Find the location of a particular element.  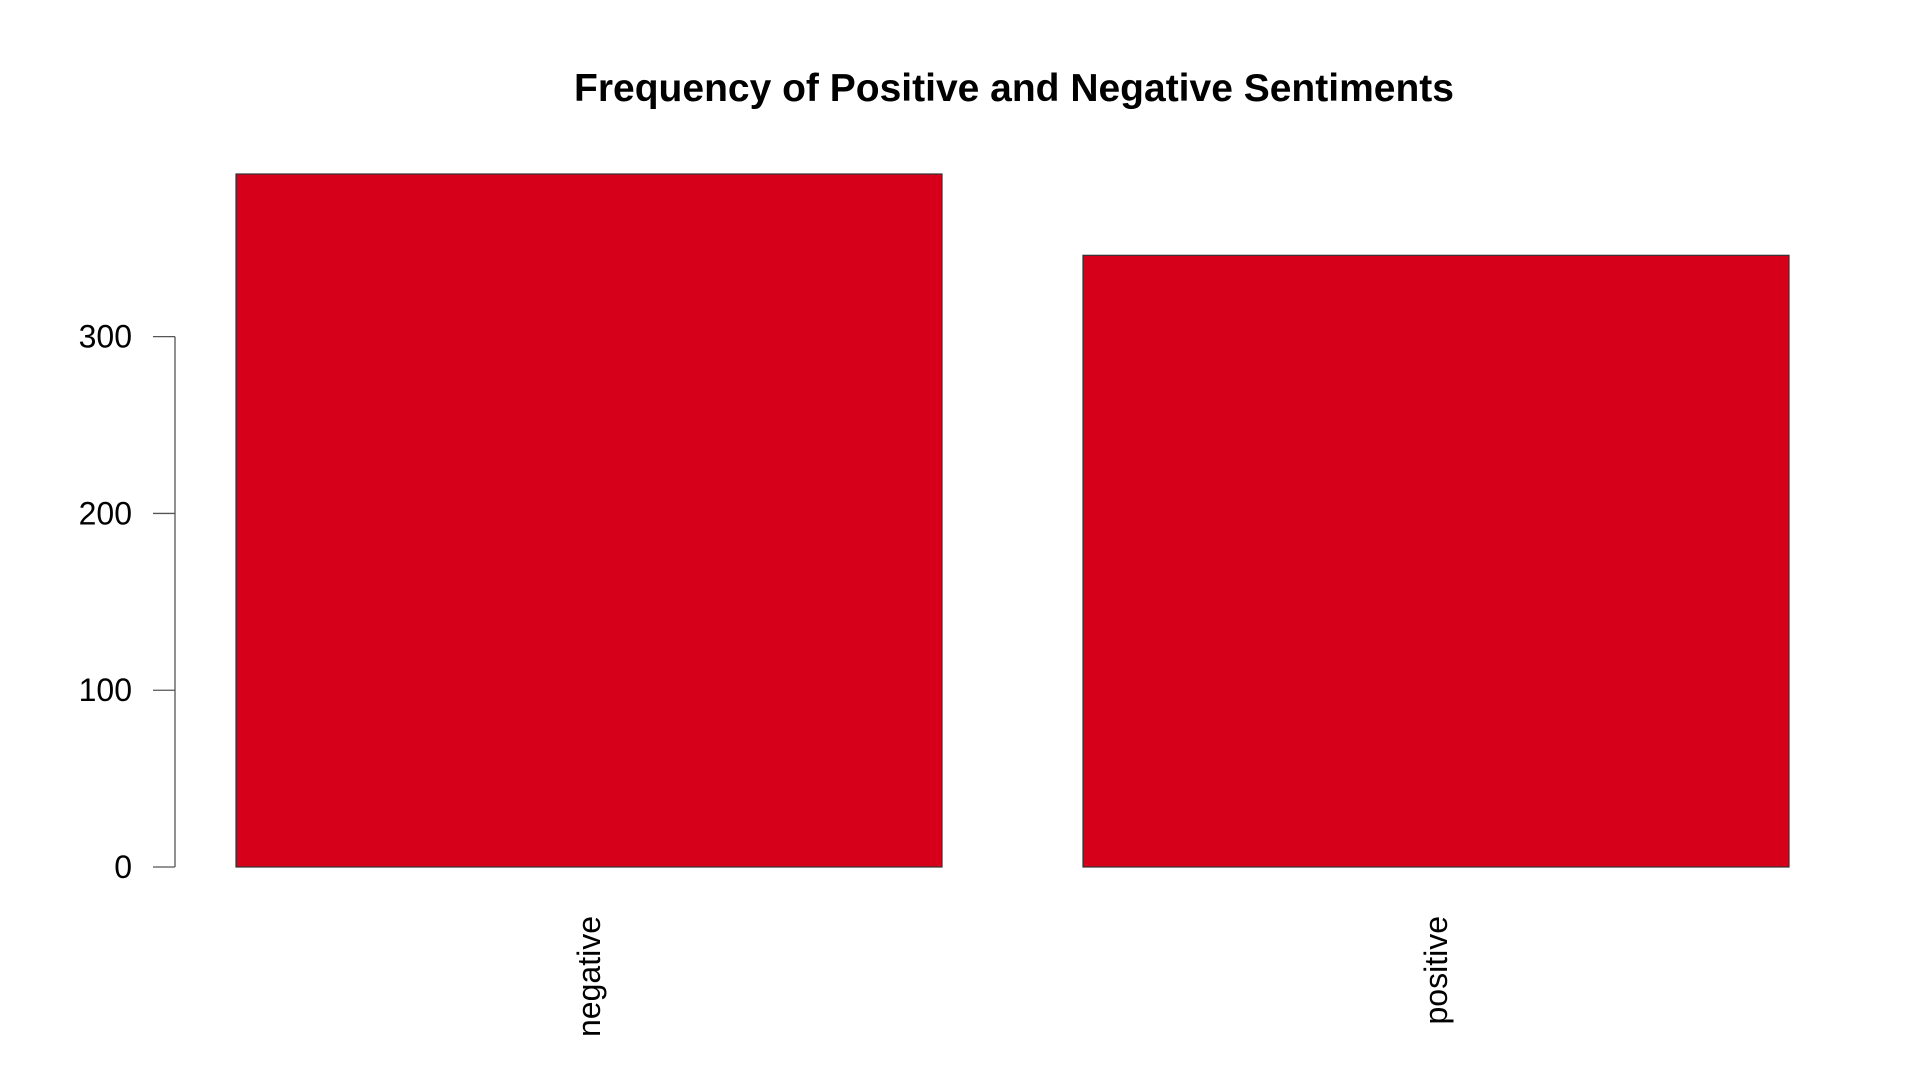

y-tick-label: 0 is located at coordinates (123, 867).